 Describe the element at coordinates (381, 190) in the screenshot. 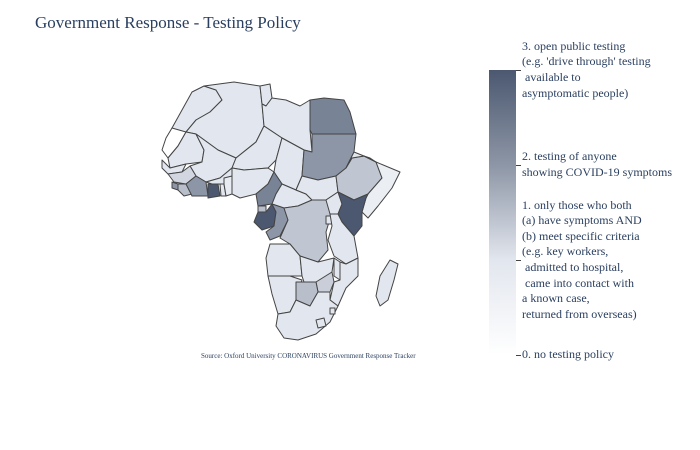

I see `region-somalia` at that location.